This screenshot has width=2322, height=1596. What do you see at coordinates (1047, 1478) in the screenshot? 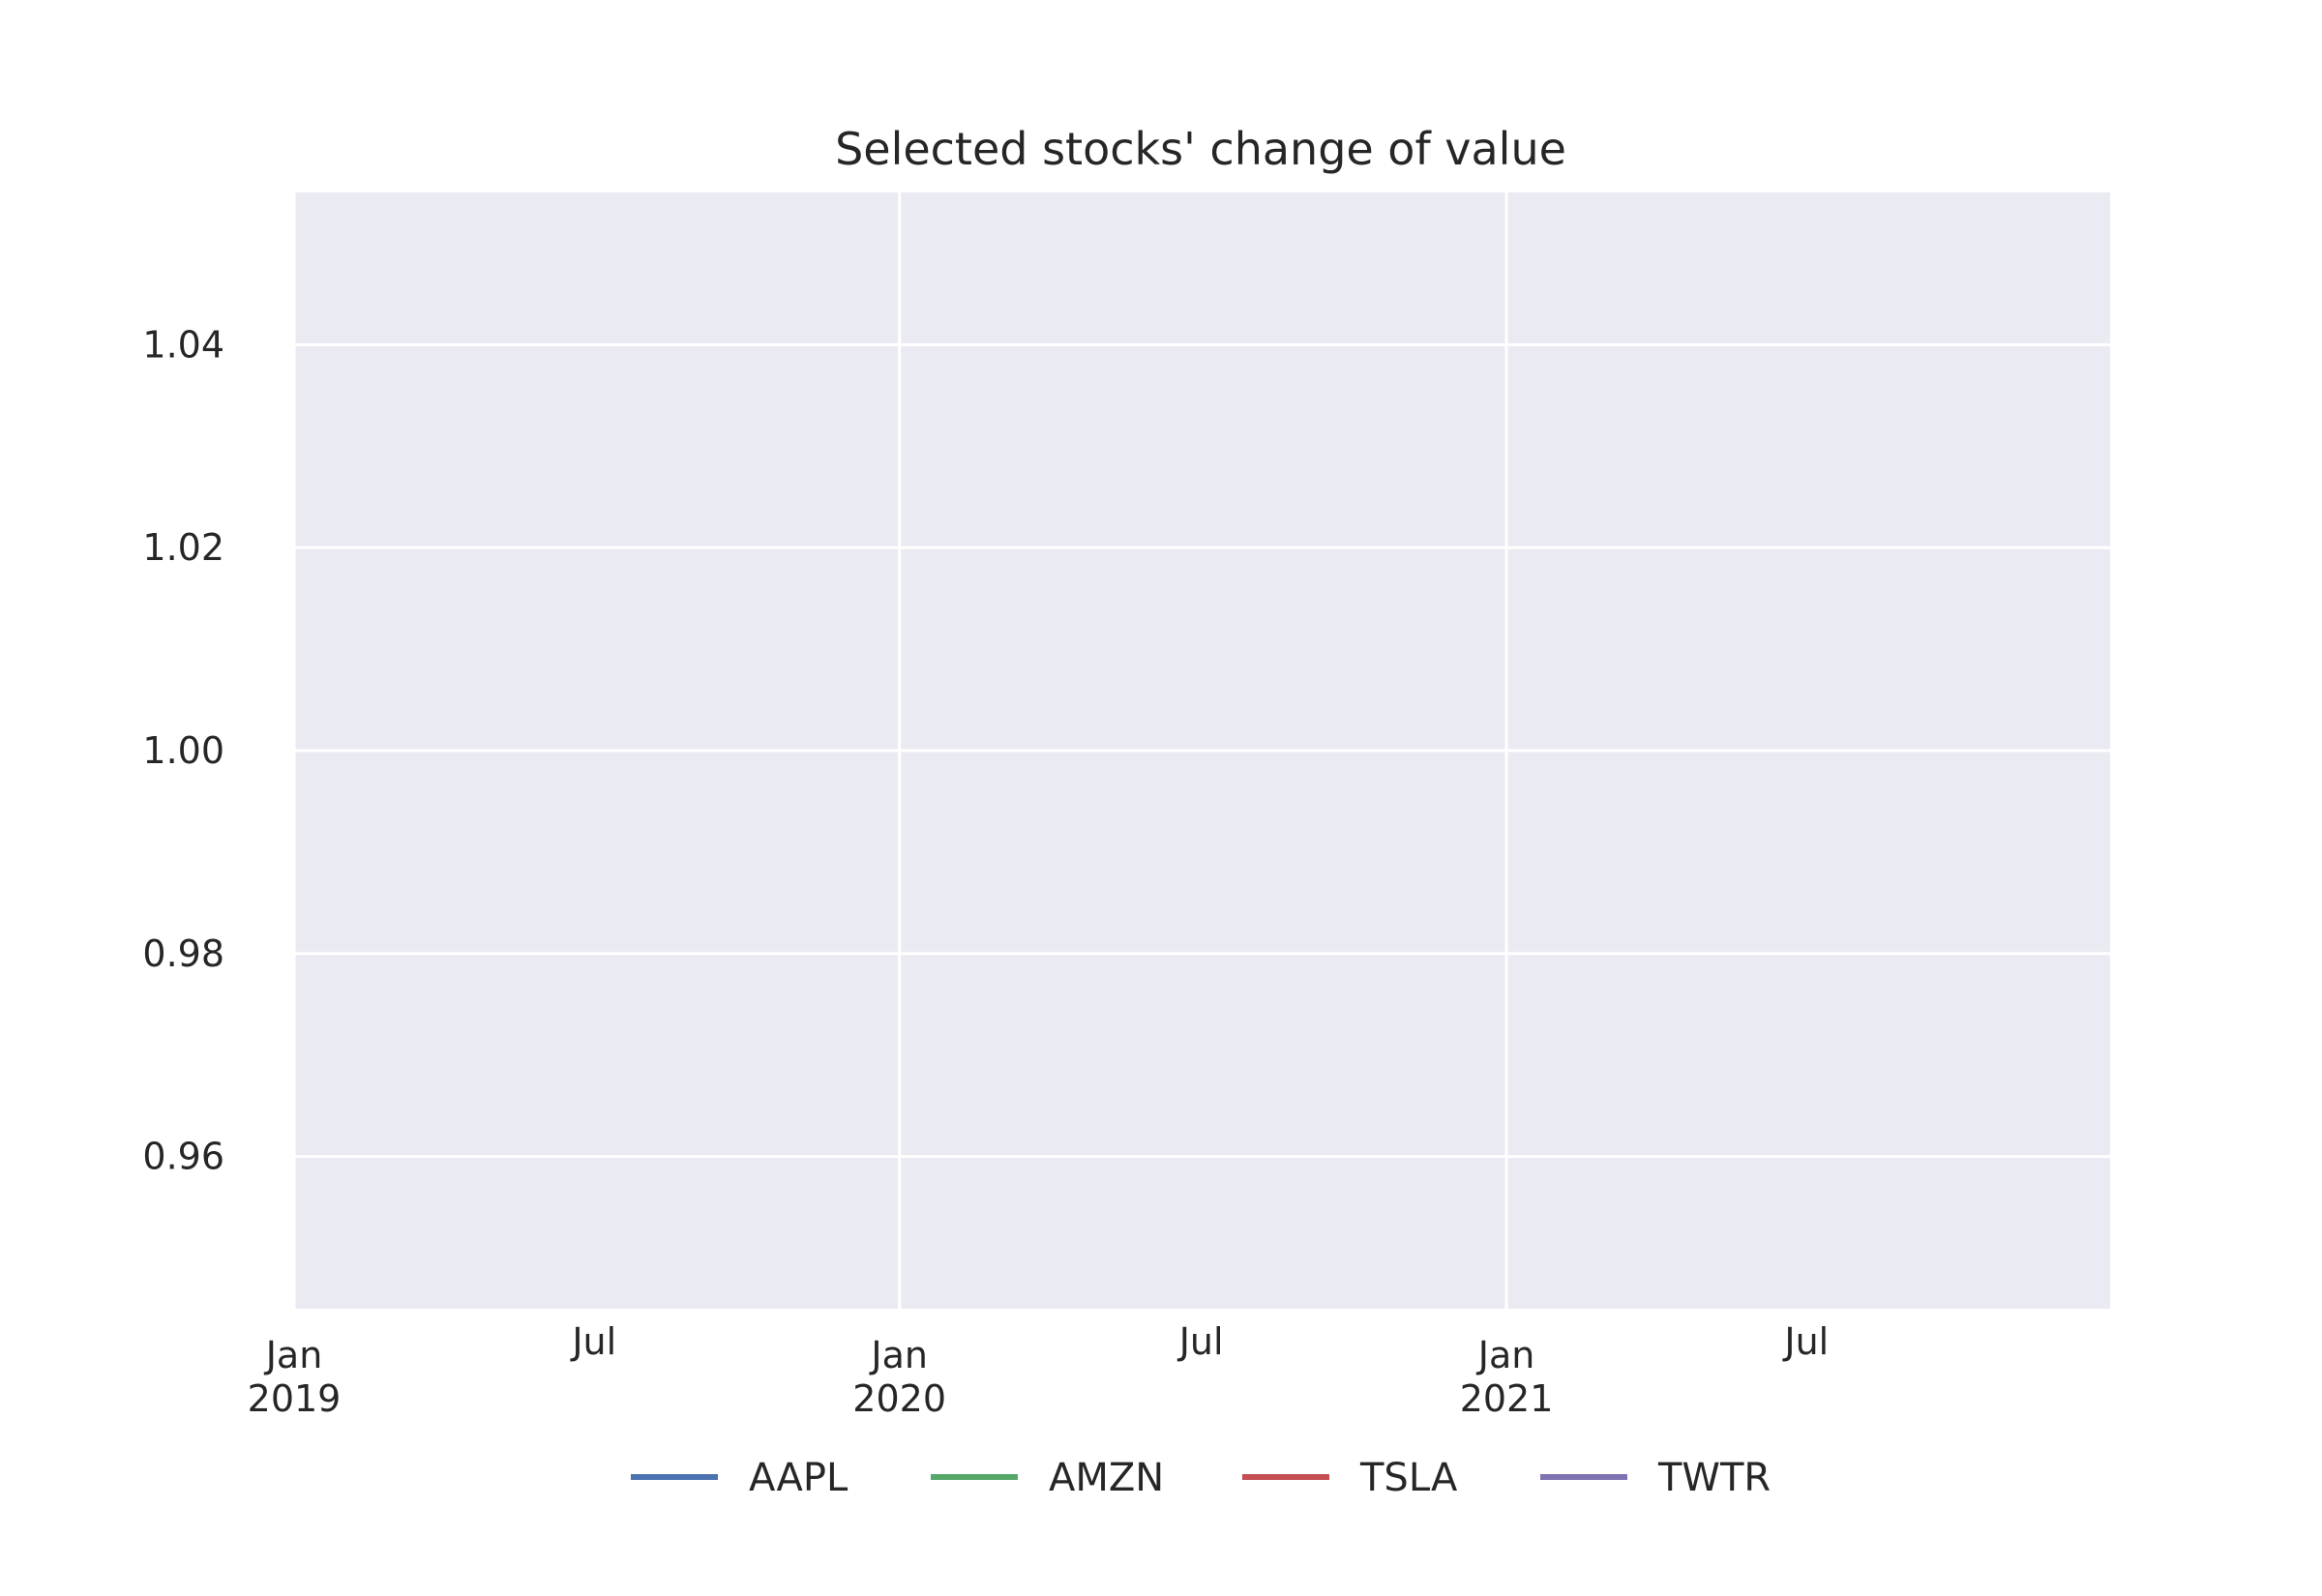
I see `legend-item-amzn: AMZN` at bounding box center [1047, 1478].